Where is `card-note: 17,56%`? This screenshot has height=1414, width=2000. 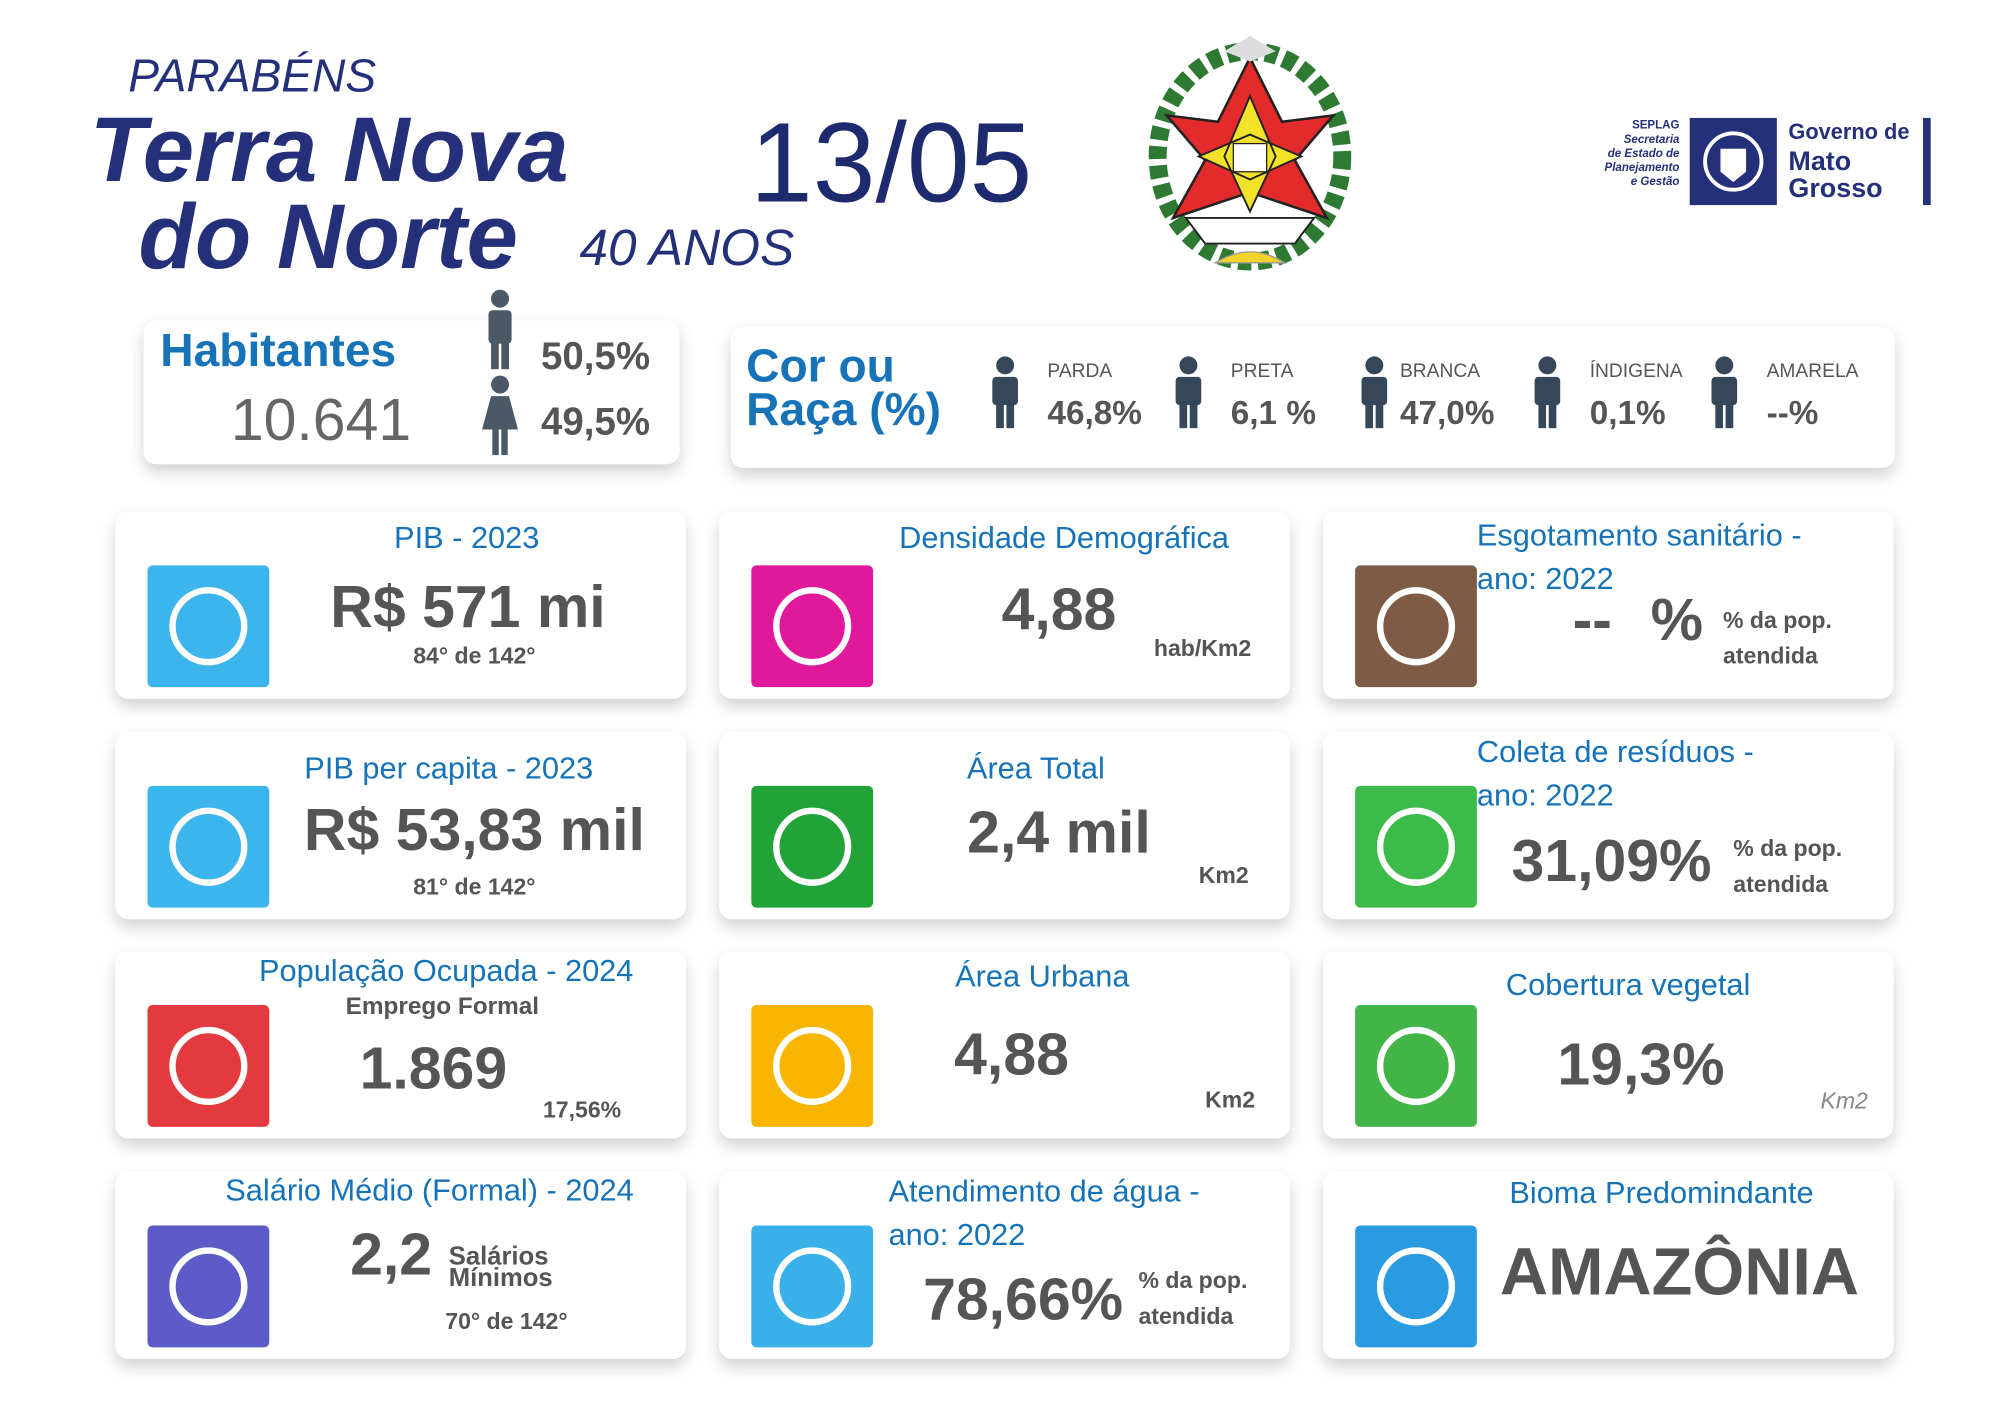
card-note: 17,56% is located at coordinates (582, 1110).